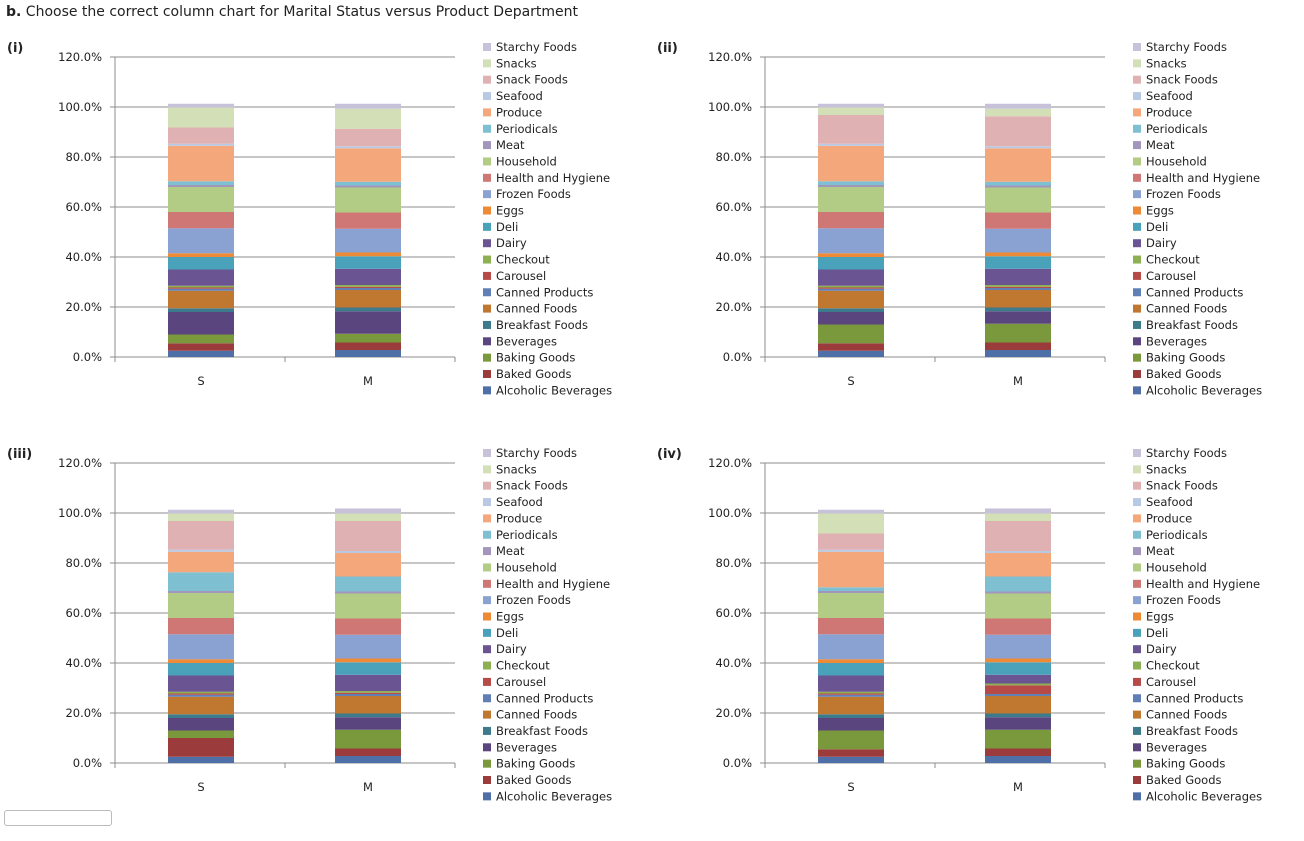 Image resolution: width=1304 pixels, height=841 pixels. Describe the element at coordinates (58, 818) in the screenshot. I see `answer-dropdown` at that location.